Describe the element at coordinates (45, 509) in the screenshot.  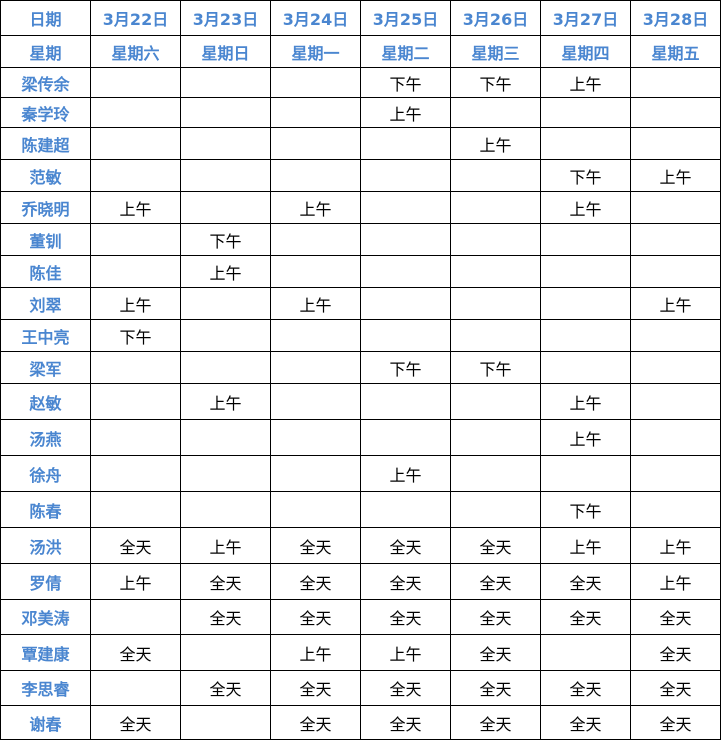
I see `person-name: 陈春` at that location.